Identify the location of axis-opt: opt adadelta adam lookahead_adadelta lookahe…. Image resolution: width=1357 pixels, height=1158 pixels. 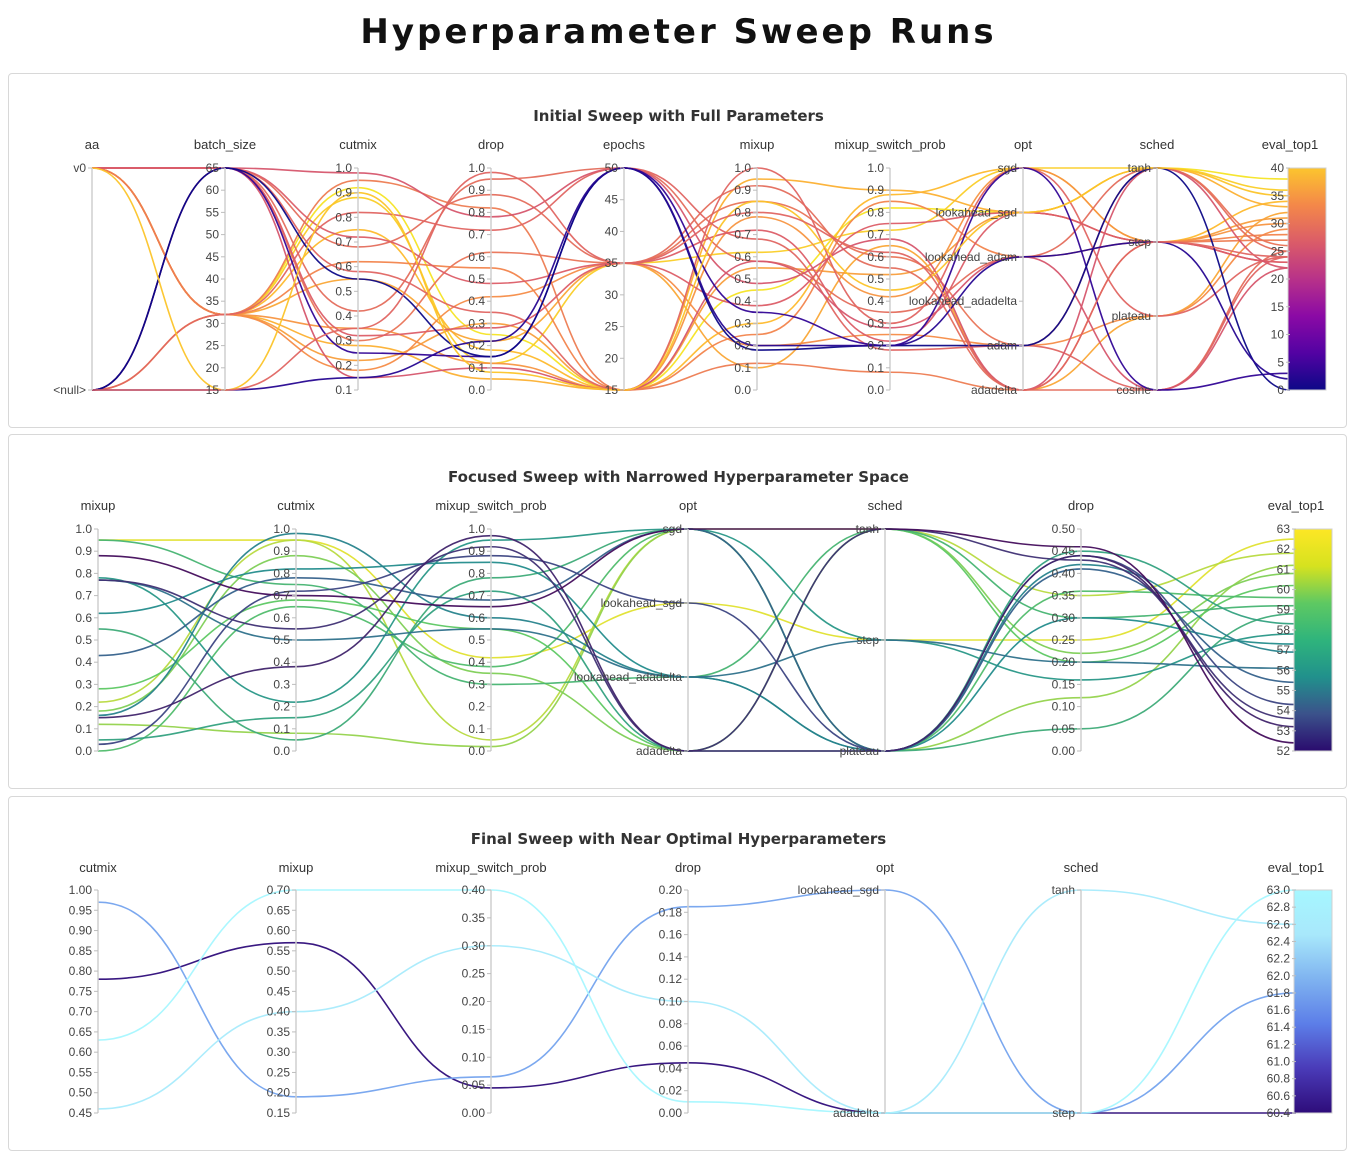
(971, 267).